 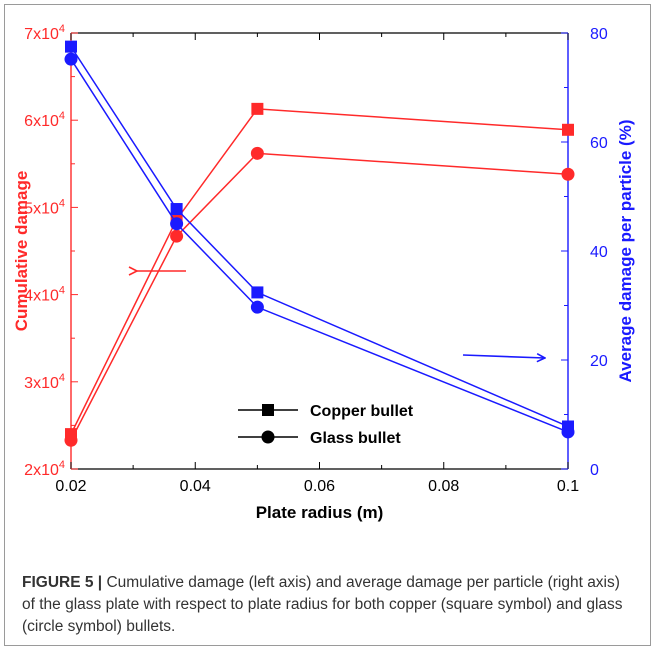 I want to click on x-tick-label: 0.1, so click(x=568, y=486).